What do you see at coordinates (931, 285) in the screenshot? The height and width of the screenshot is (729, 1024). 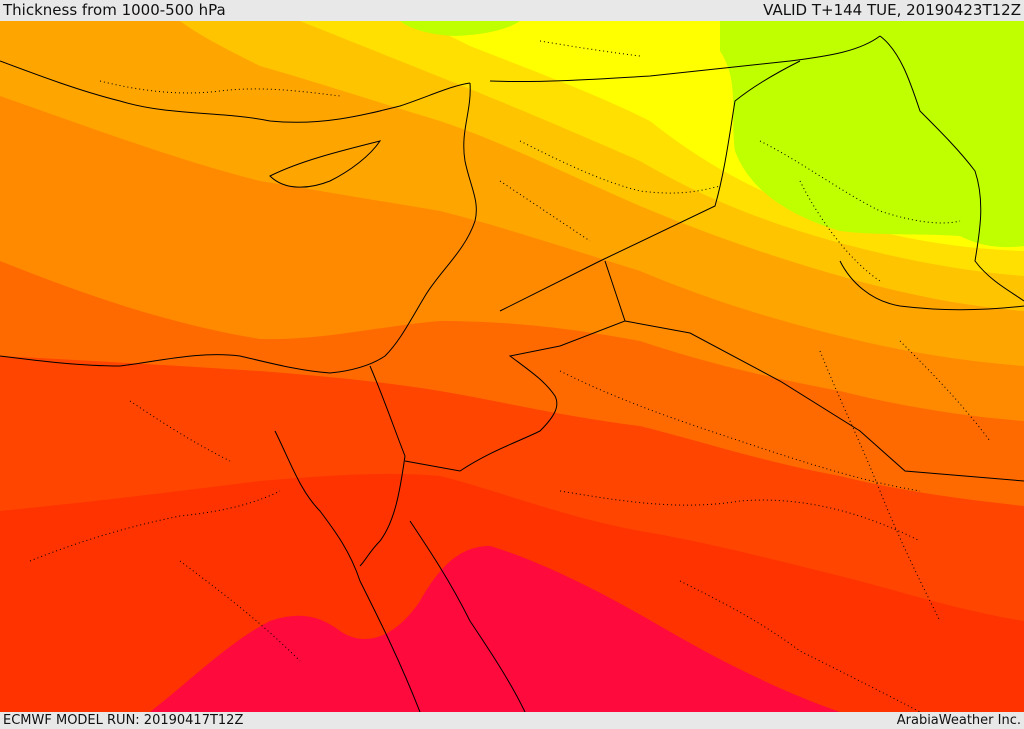 I see `persian-gulf-coast` at bounding box center [931, 285].